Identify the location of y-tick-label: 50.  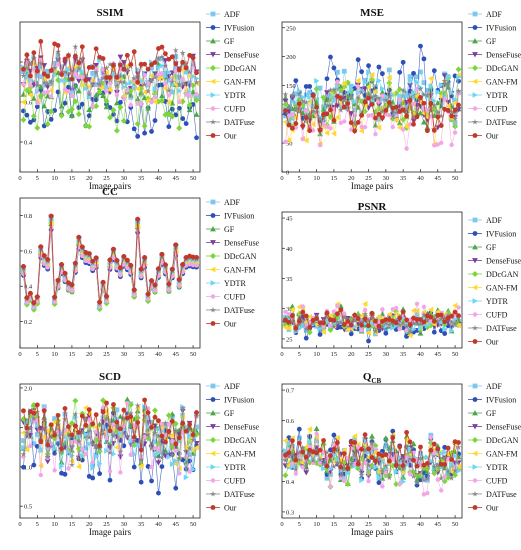
(289, 144).